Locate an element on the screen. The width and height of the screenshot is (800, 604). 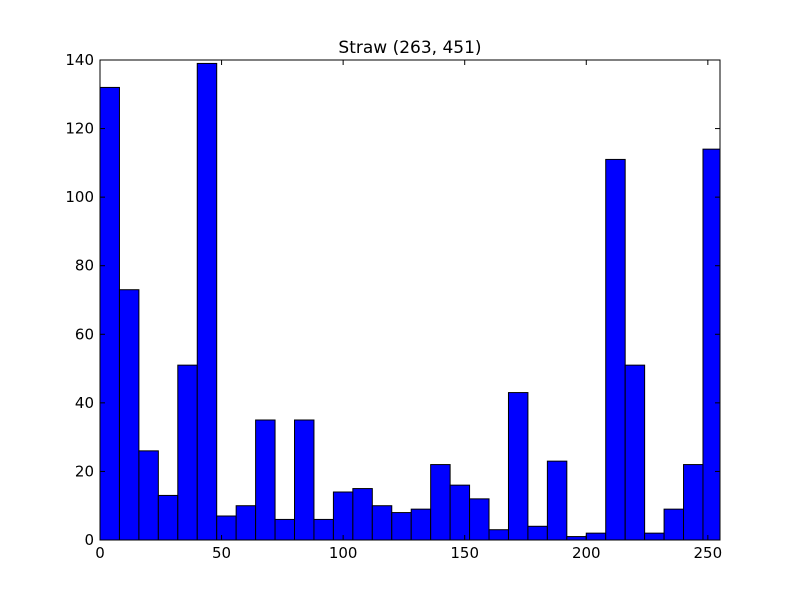
y-tick-label: 40 is located at coordinates (84, 403).